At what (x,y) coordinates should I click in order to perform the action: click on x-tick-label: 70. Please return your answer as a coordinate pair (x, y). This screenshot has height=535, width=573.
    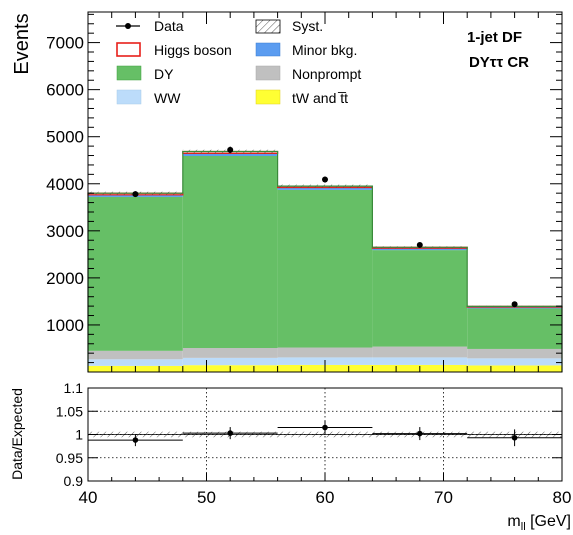
    Looking at the image, I should click on (443, 497).